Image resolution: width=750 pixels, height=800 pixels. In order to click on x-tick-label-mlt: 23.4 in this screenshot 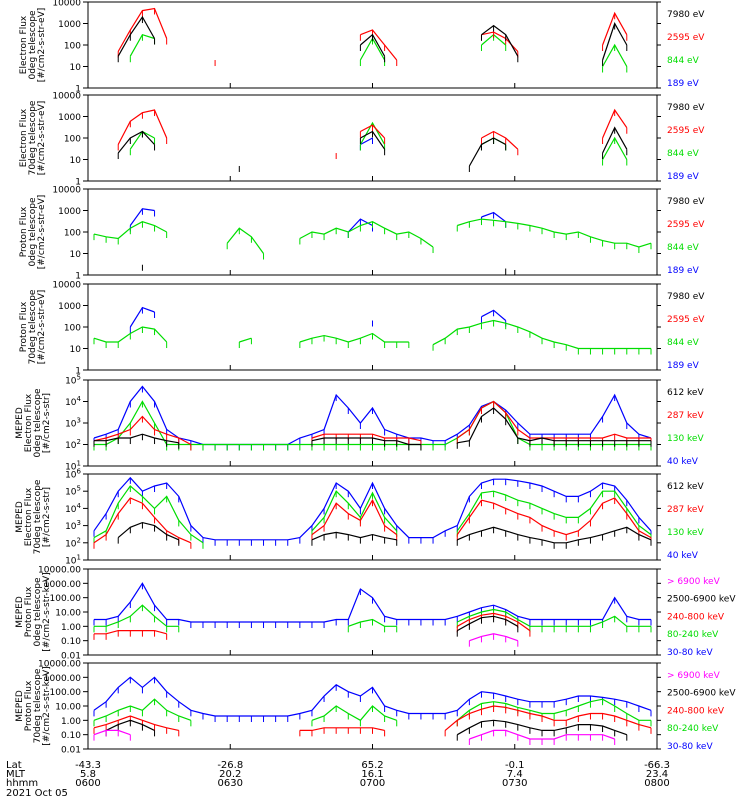, I will do `click(657, 774)`.